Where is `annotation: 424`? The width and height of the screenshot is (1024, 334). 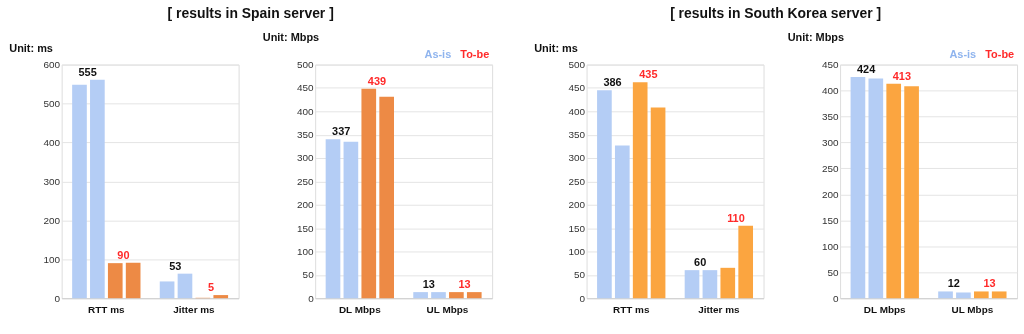
annotation: 424 is located at coordinates (866, 69).